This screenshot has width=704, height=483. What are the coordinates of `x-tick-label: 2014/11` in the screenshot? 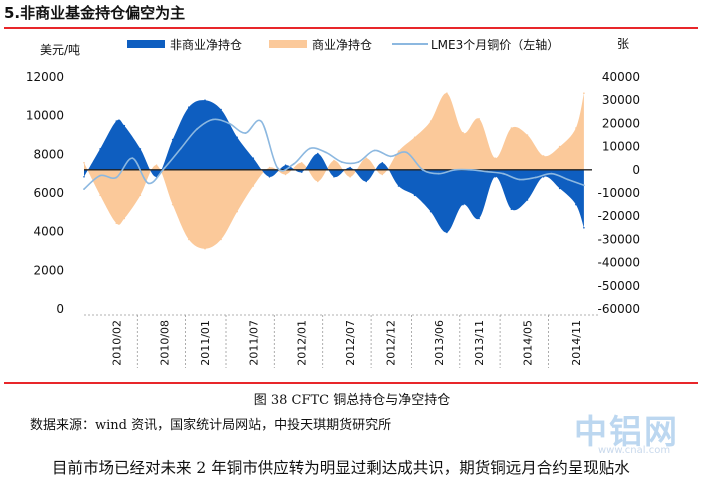 It's located at (576, 343).